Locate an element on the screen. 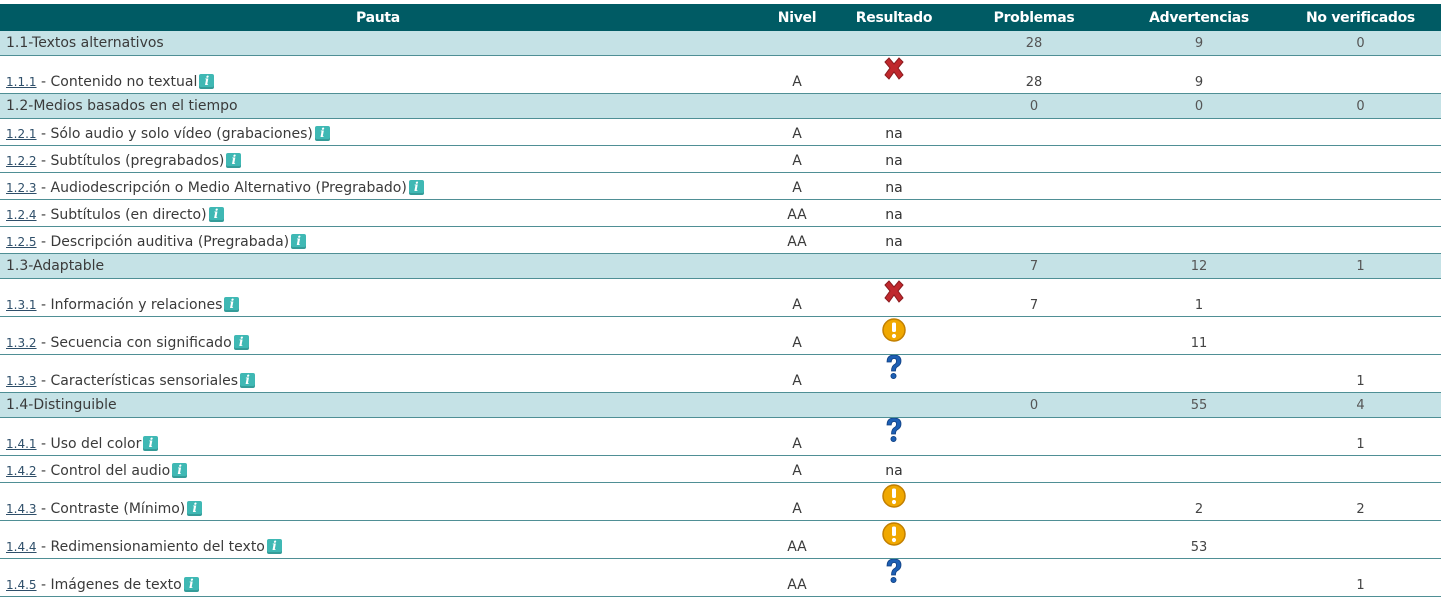 This screenshot has height=615, width=1441. header-advertencias: Advertencias is located at coordinates (1199, 17).